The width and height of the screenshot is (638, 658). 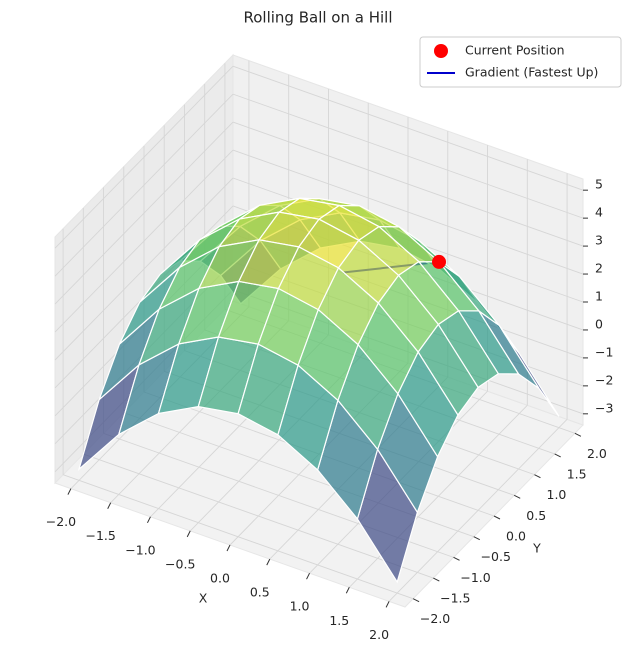 I want to click on x-tick-label: −2.0, so click(x=61, y=521).